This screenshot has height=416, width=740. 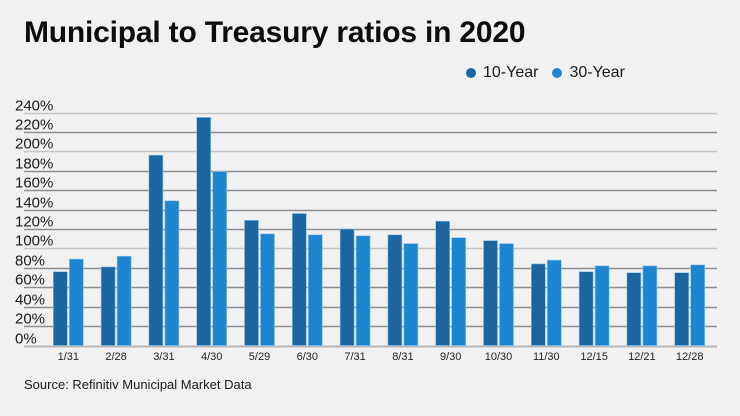 I want to click on legend-item-10-year: 10-Year, so click(x=502, y=73).